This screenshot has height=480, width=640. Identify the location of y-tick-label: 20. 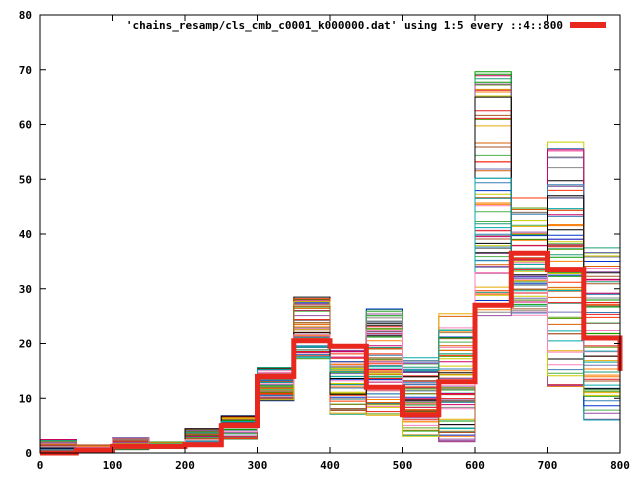
(25, 344).